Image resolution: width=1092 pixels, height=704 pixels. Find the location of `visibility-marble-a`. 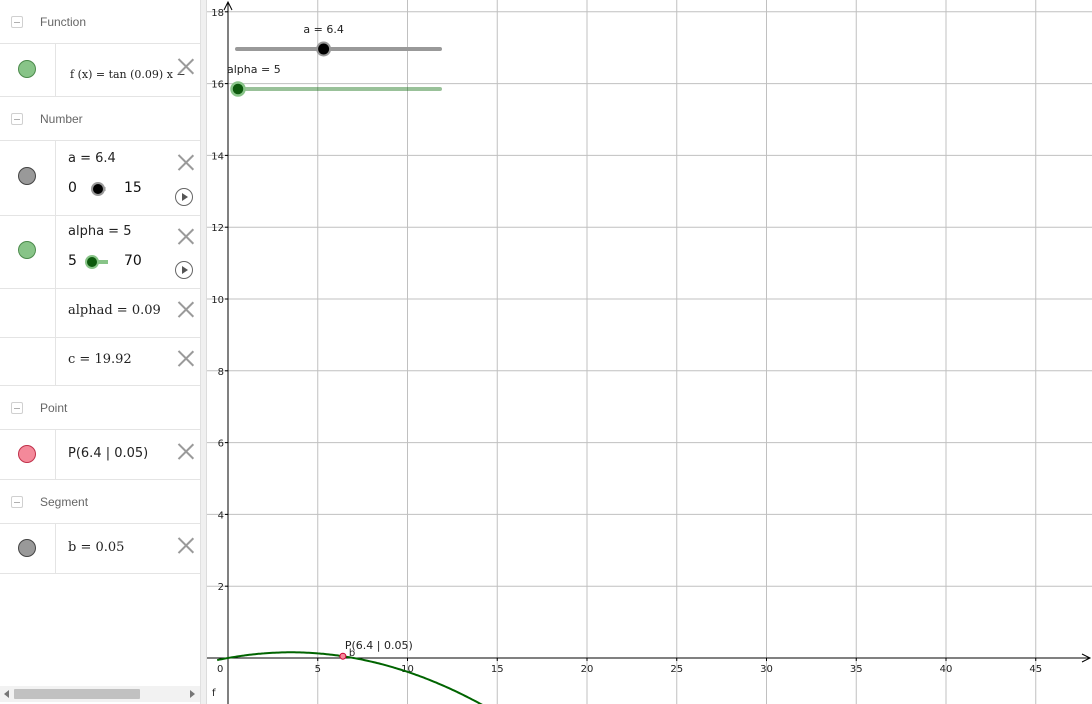

visibility-marble-a is located at coordinates (27, 176).